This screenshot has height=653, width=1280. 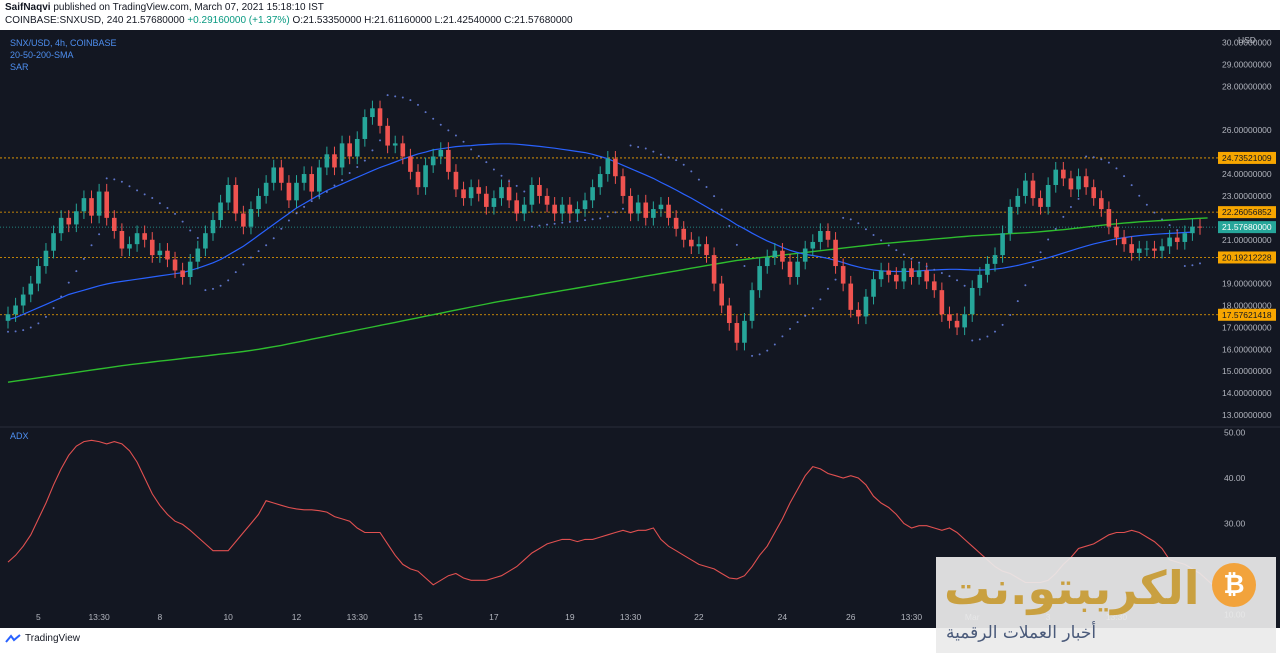 I want to click on price-tick-label: 18.00000000, so click(x=1247, y=305).